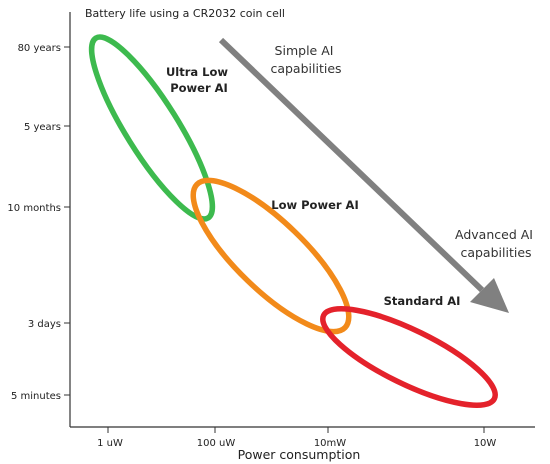  I want to click on x-tick-label: 100 uW, so click(216, 443).